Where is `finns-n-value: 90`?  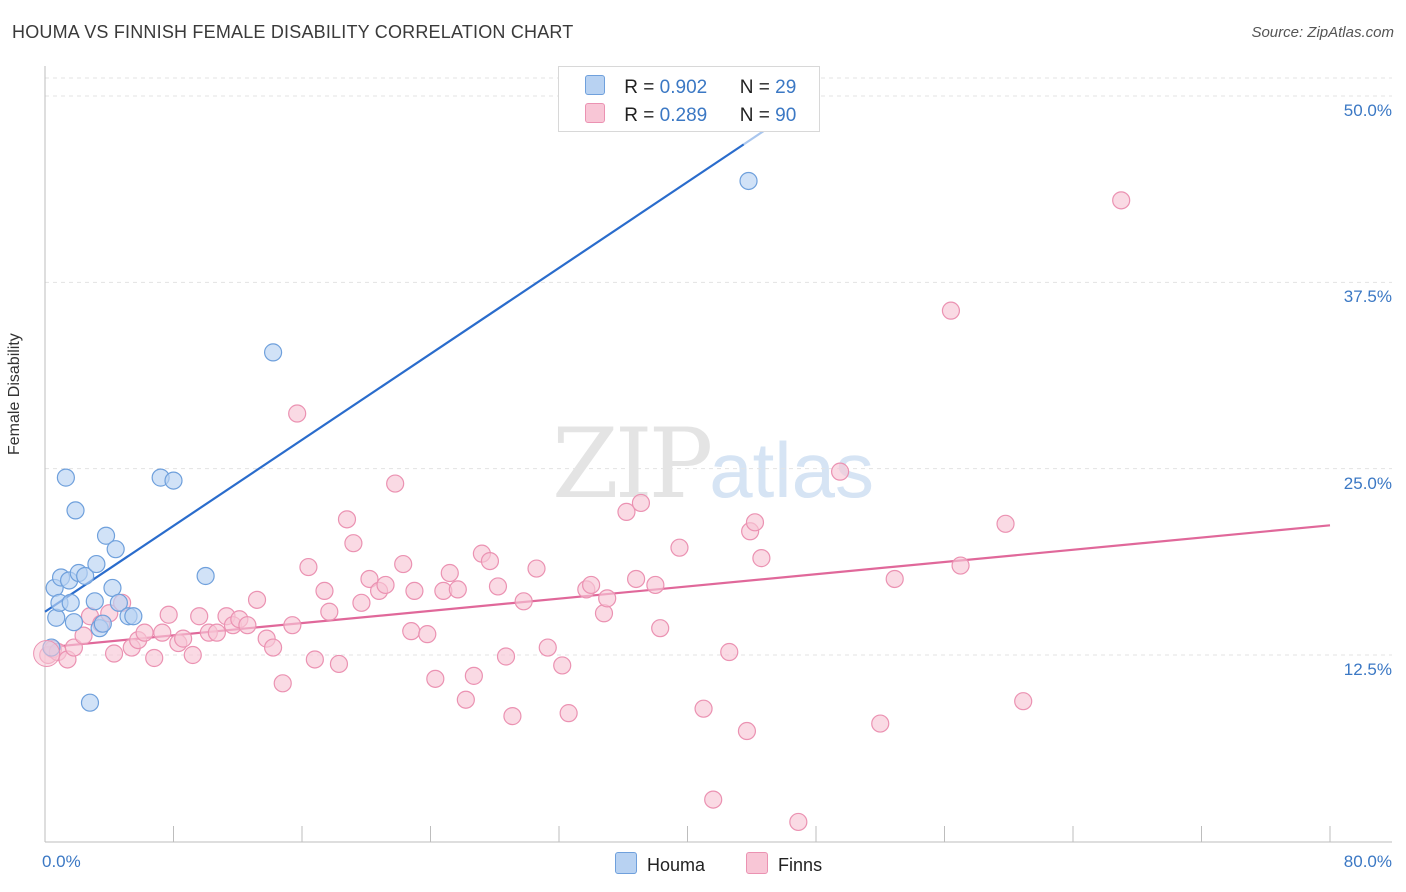
finns-n-value: 90 is located at coordinates (786, 115).